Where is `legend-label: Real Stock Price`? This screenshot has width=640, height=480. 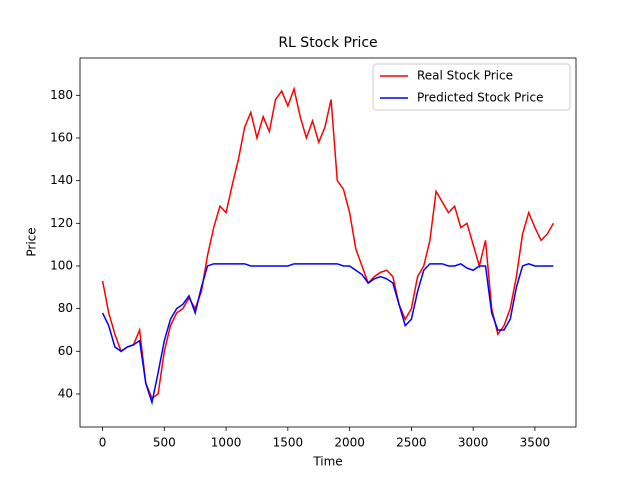
legend-label: Real Stock Price is located at coordinates (465, 76).